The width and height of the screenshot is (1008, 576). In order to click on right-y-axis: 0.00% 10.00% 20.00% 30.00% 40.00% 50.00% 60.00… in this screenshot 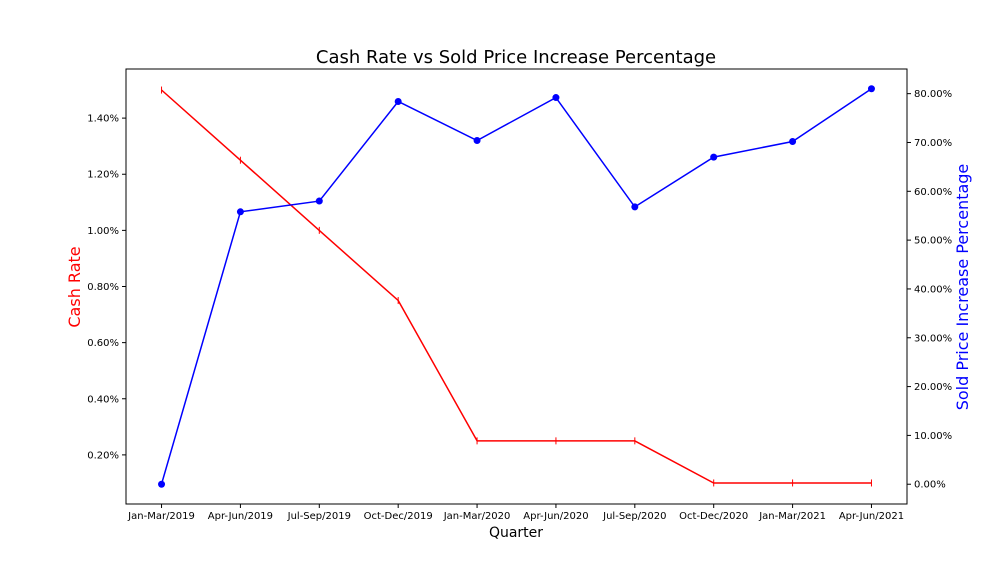, I will do `click(929, 290)`.